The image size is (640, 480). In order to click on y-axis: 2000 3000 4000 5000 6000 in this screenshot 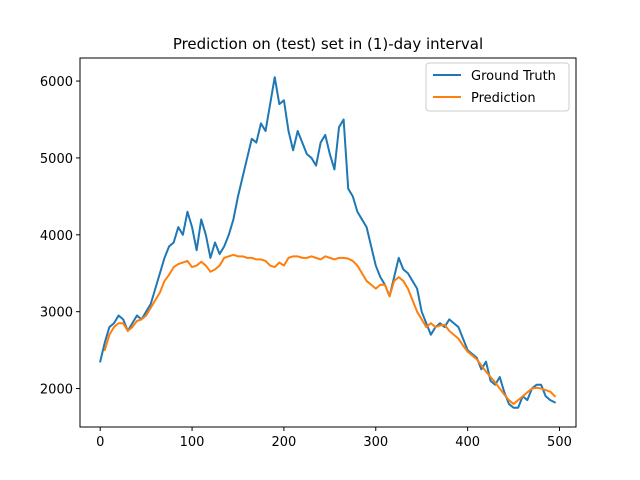, I will do `click(60, 236)`.